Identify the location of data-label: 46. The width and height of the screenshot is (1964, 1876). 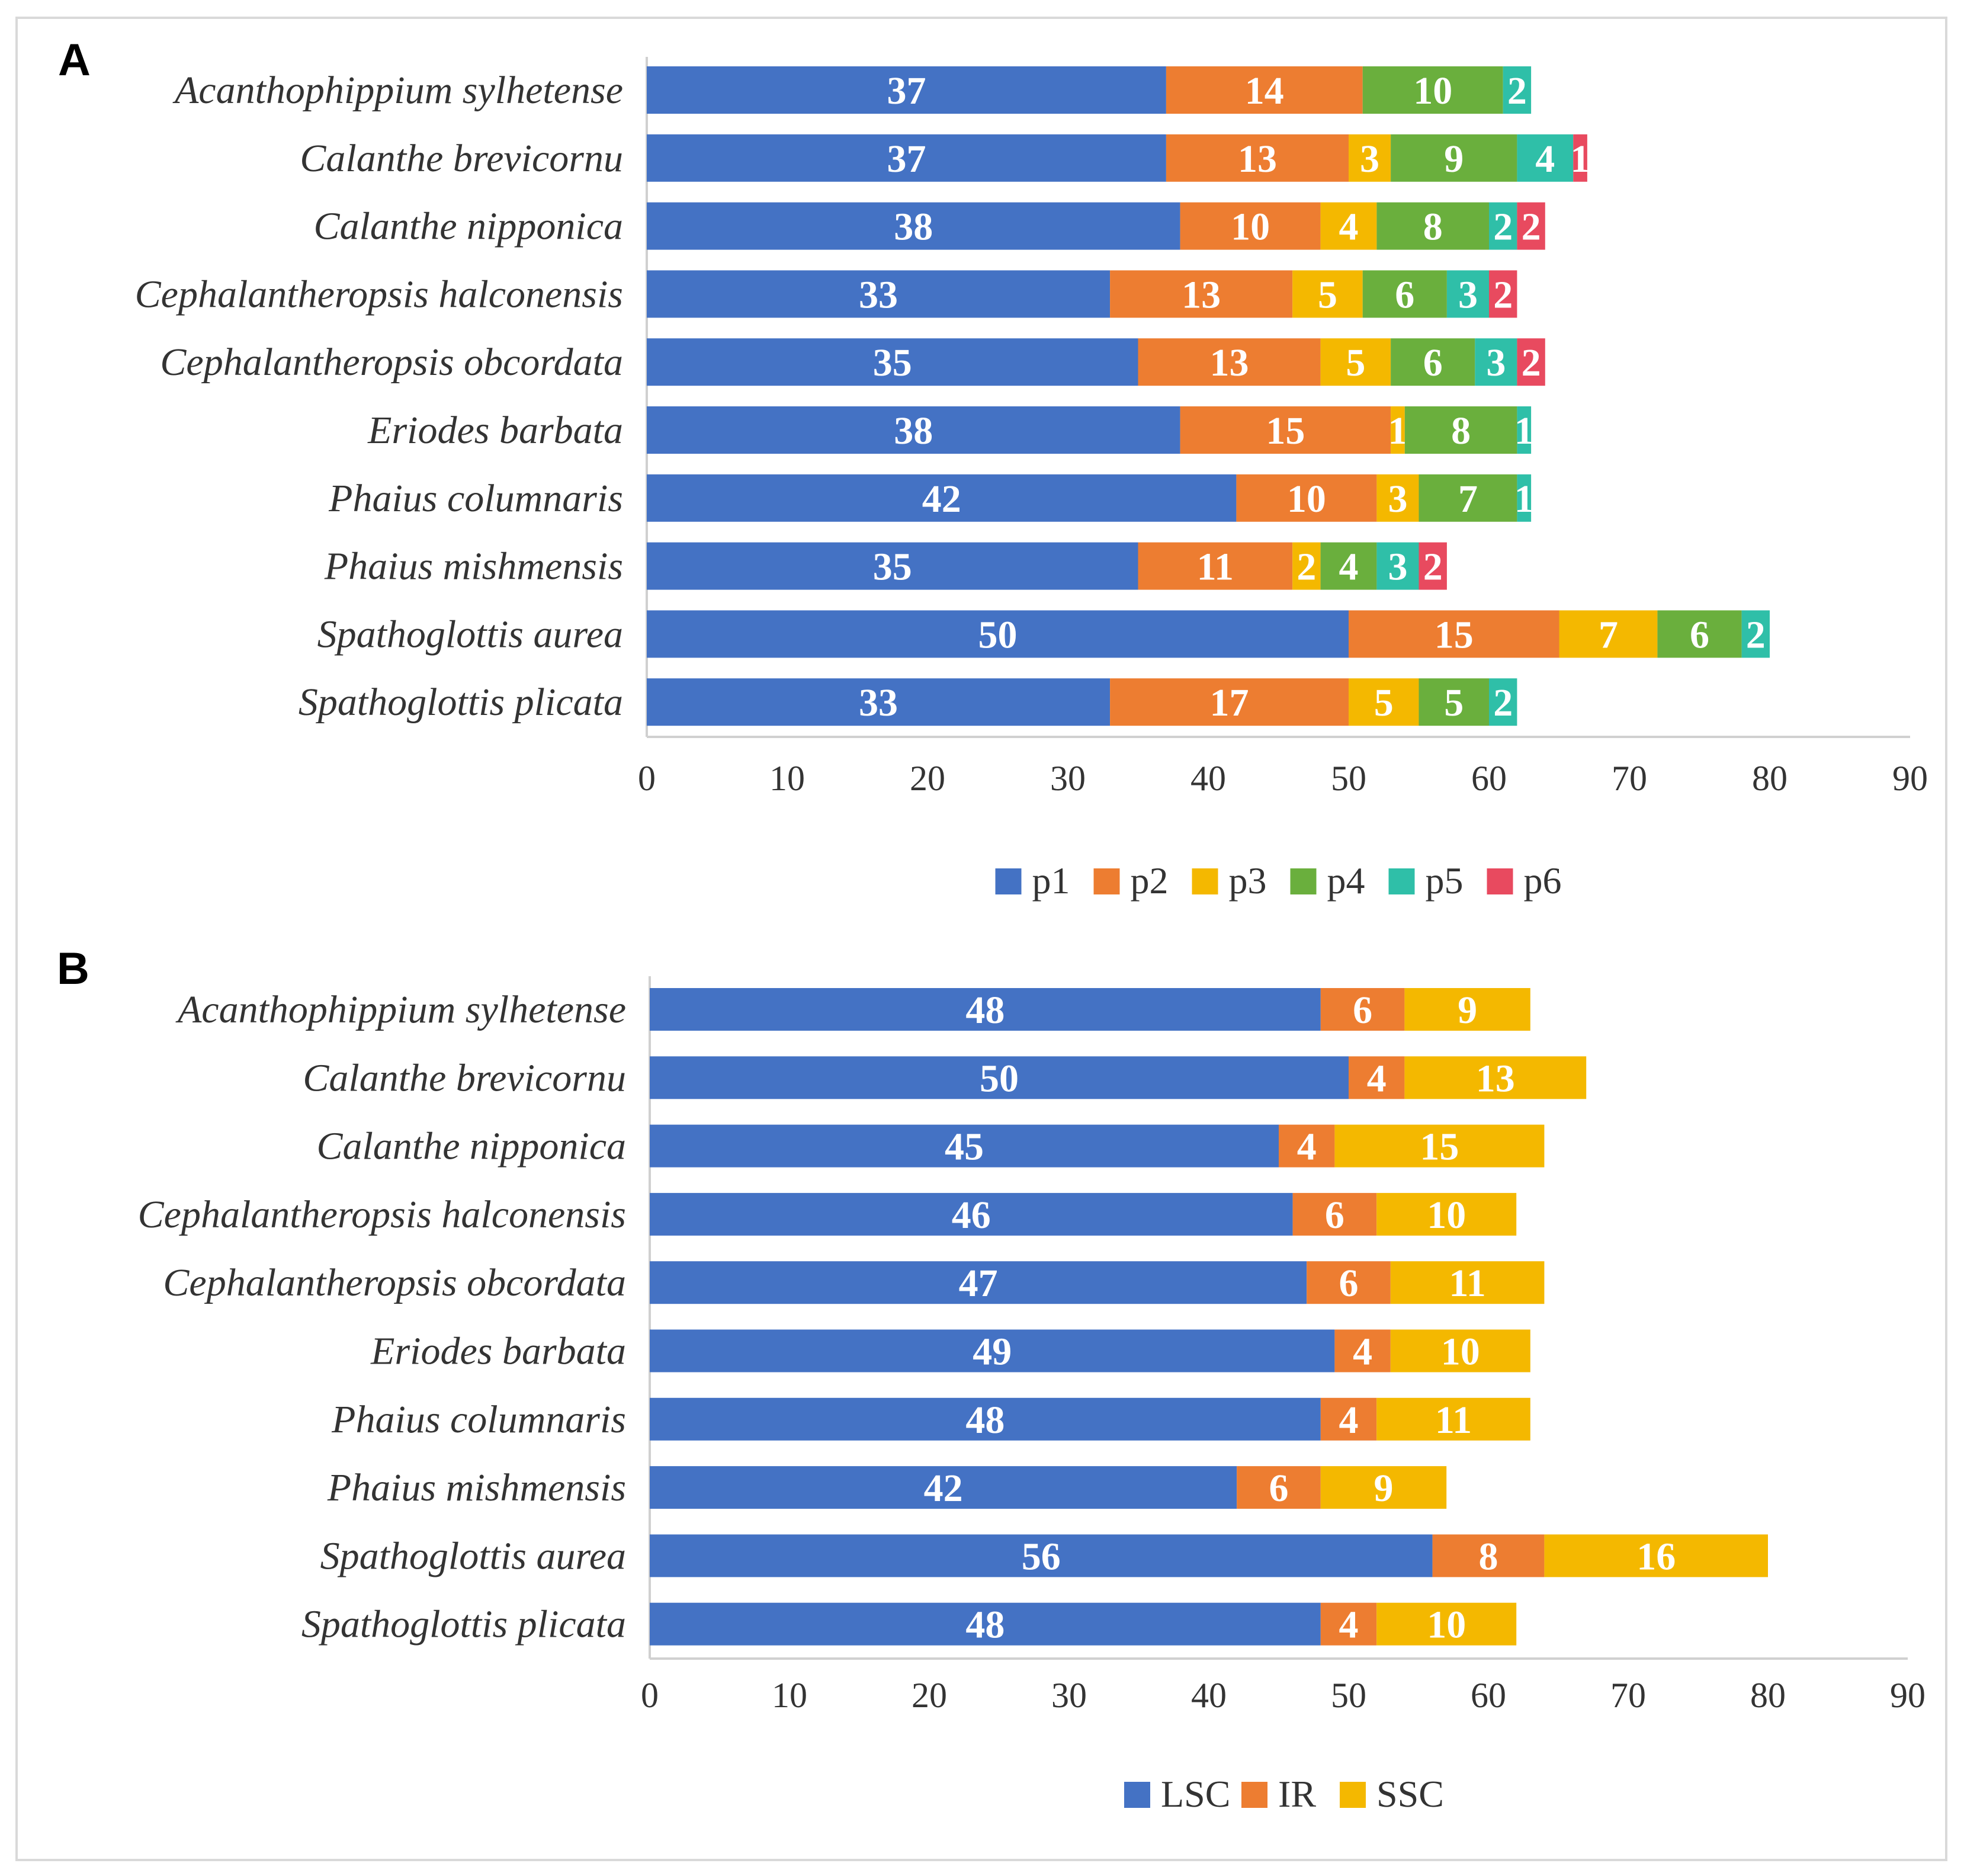
(971, 1216).